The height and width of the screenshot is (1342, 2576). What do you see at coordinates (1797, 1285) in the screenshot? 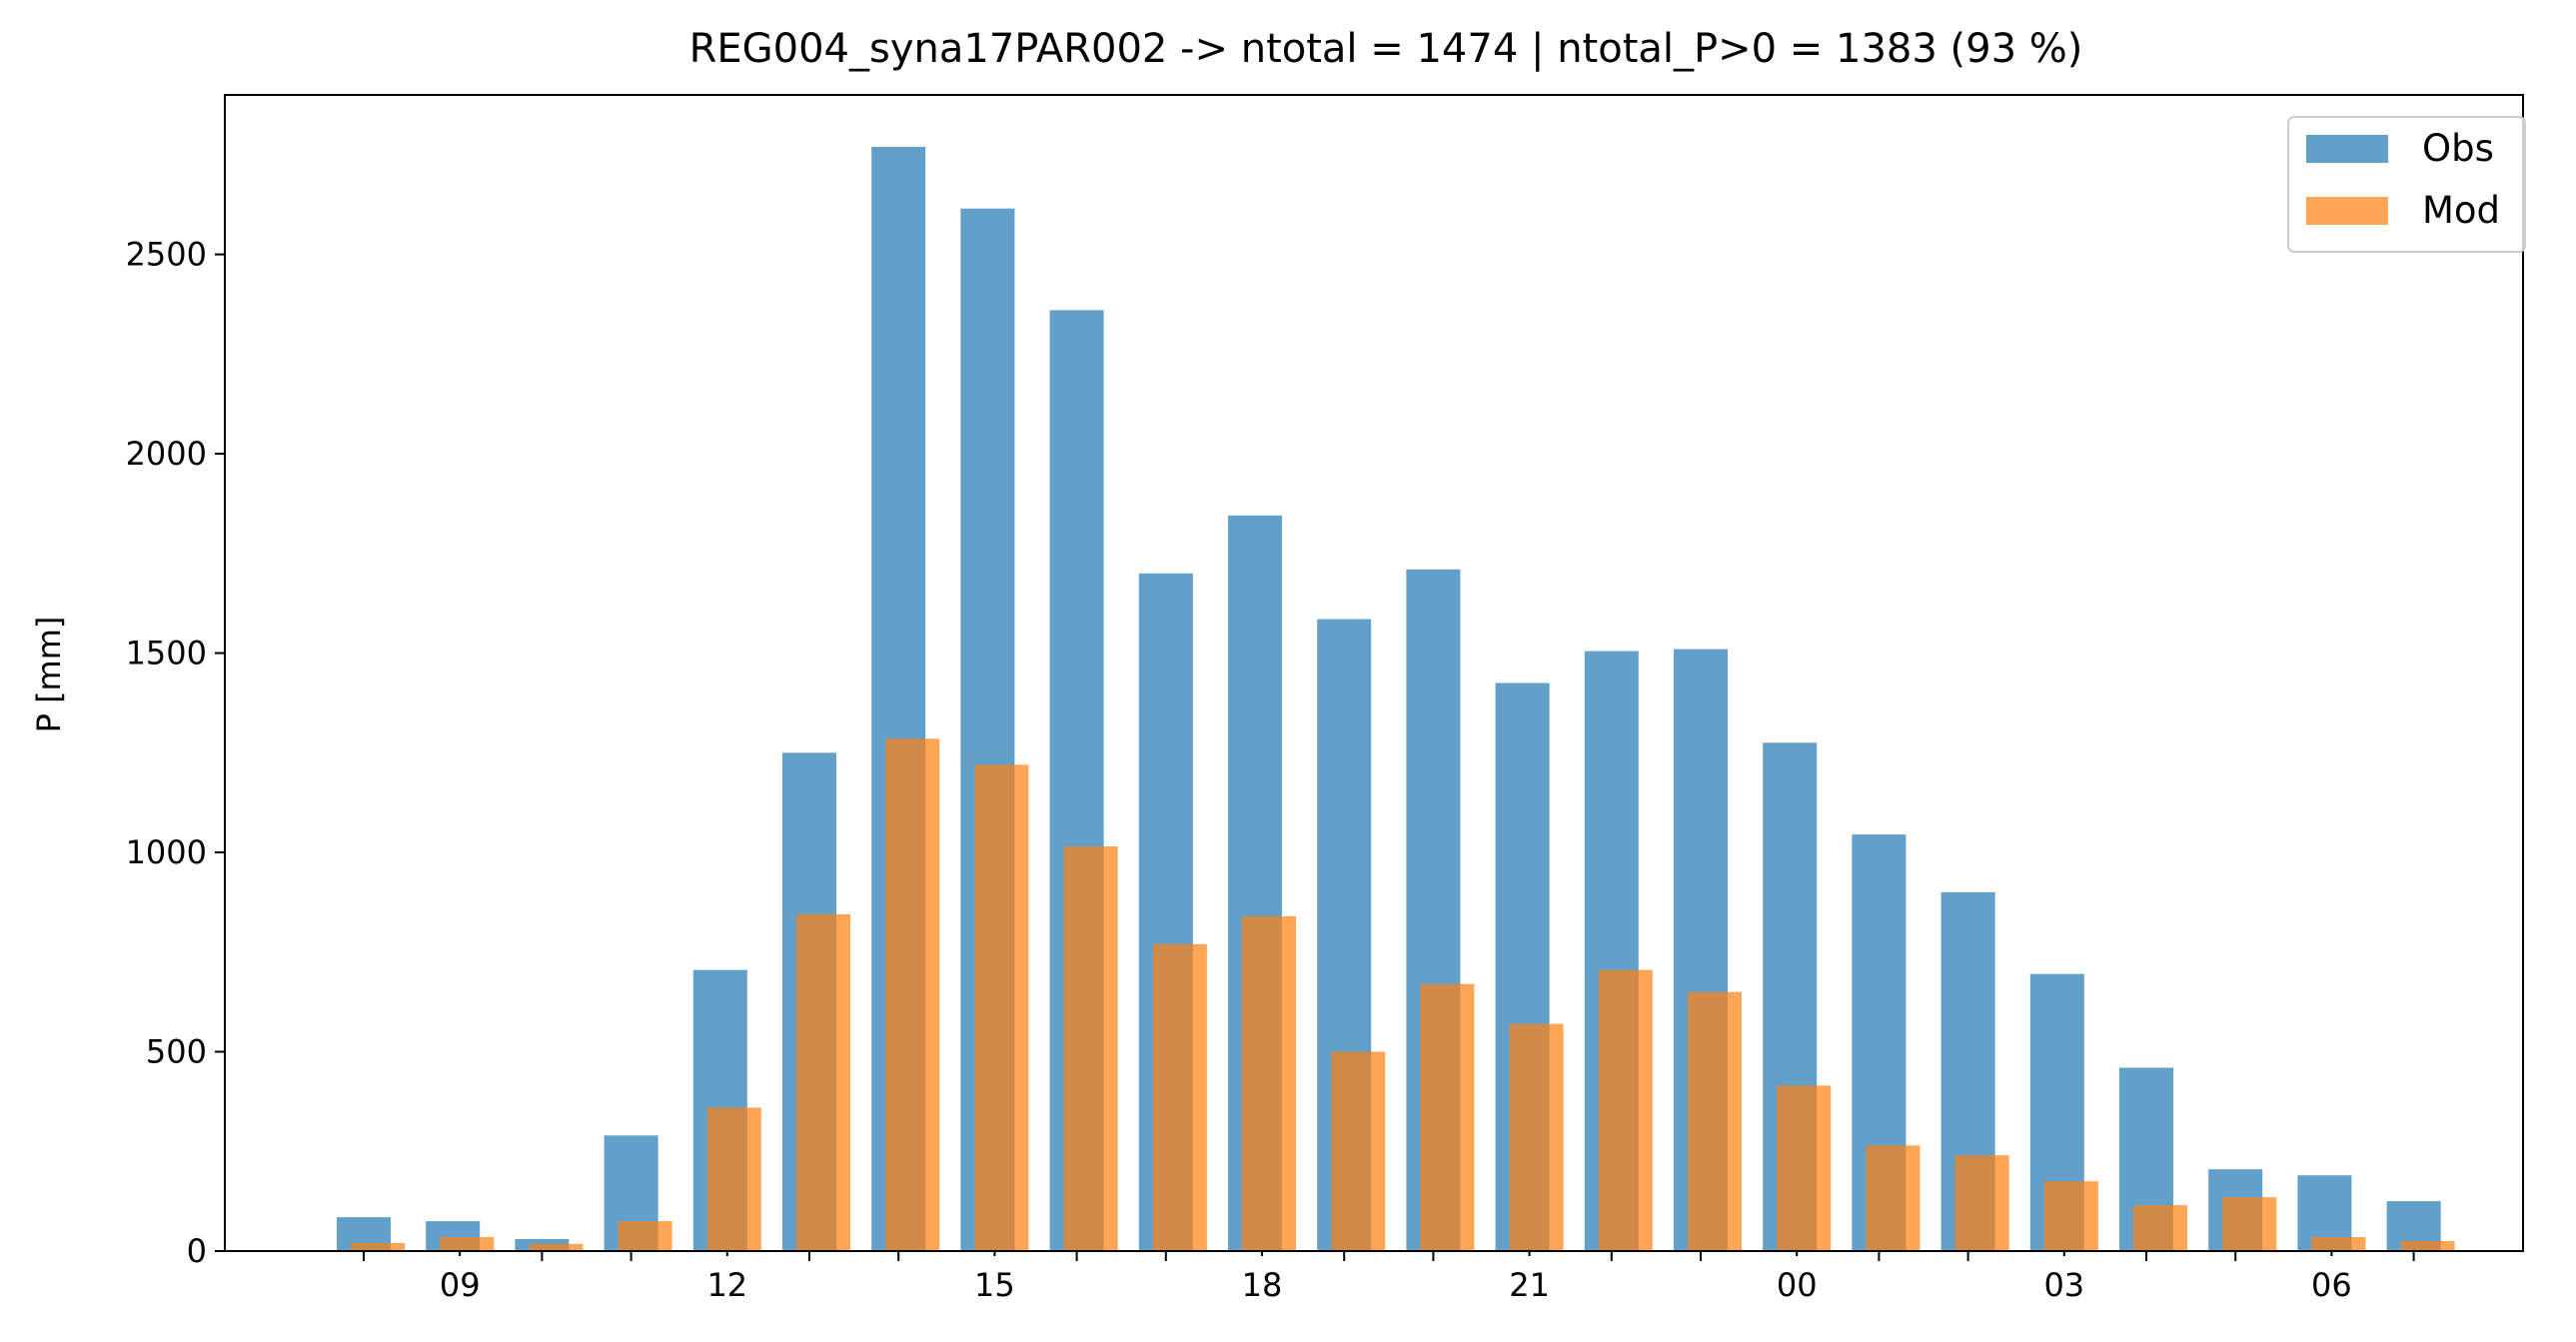
I see `x-tick-label: 00` at bounding box center [1797, 1285].